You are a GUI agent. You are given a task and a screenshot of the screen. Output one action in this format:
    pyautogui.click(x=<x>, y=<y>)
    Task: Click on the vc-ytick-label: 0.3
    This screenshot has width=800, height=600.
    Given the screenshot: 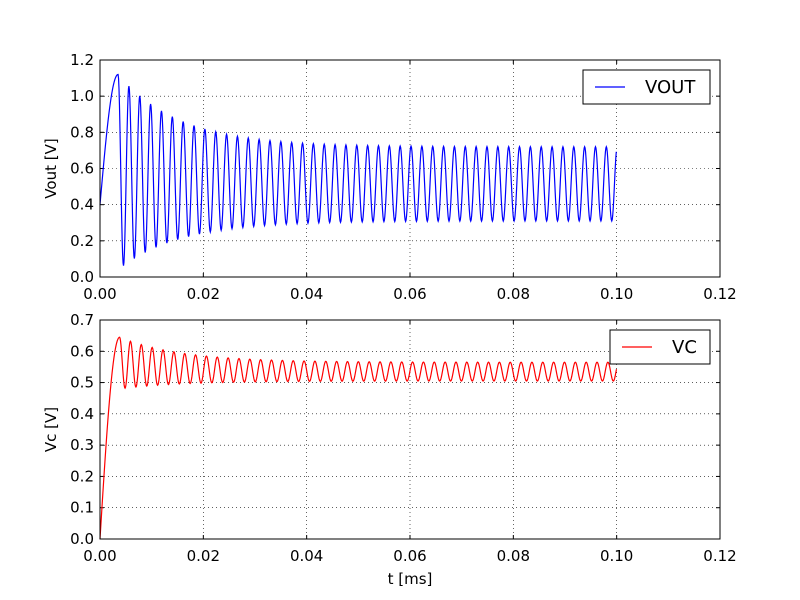 What is the action you would take?
    pyautogui.click(x=82, y=445)
    